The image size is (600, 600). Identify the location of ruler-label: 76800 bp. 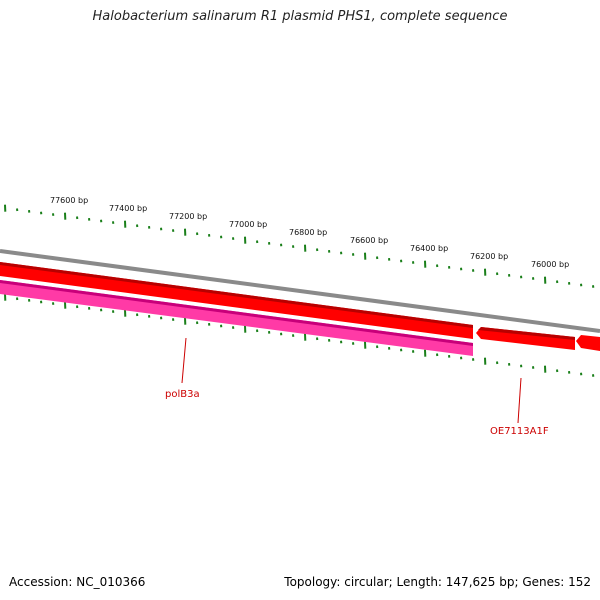
(308, 232).